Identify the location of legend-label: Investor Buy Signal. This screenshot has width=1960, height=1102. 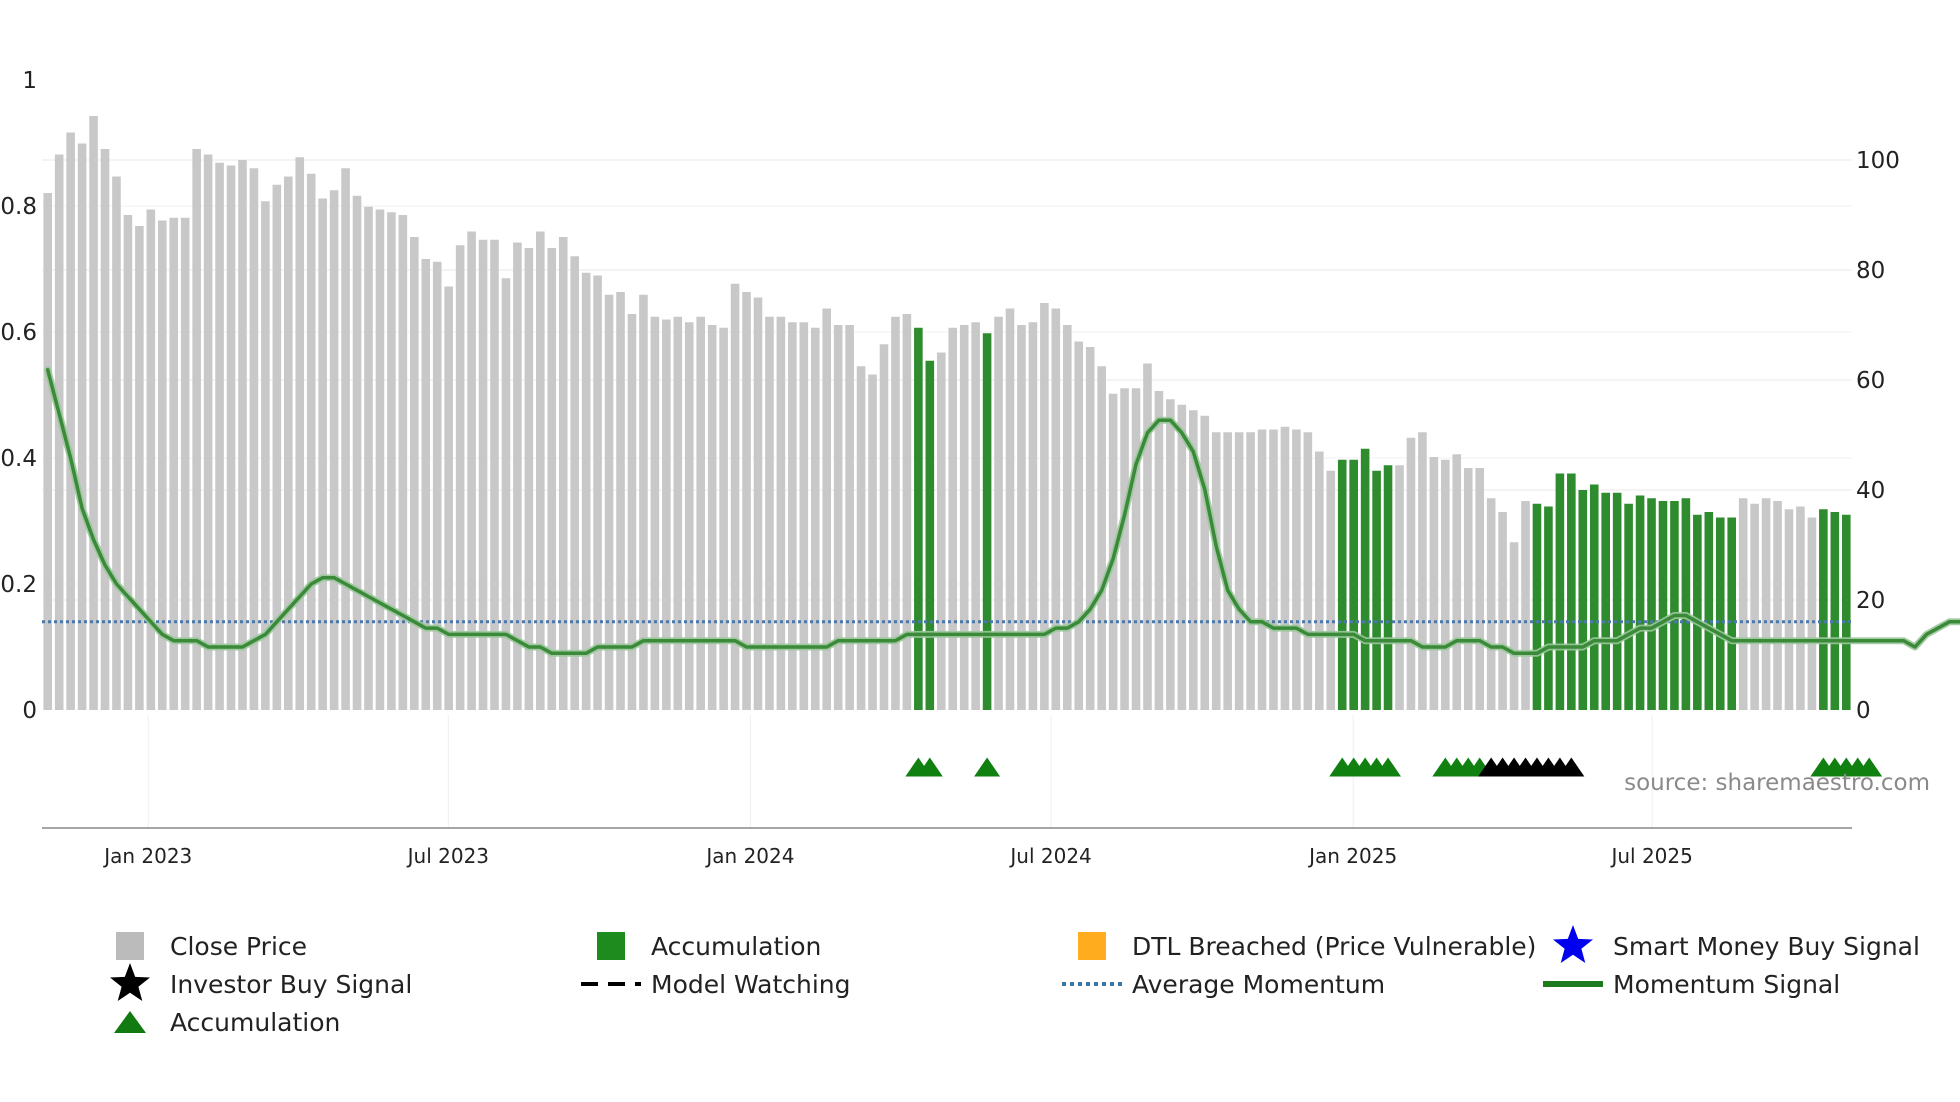
(291, 984).